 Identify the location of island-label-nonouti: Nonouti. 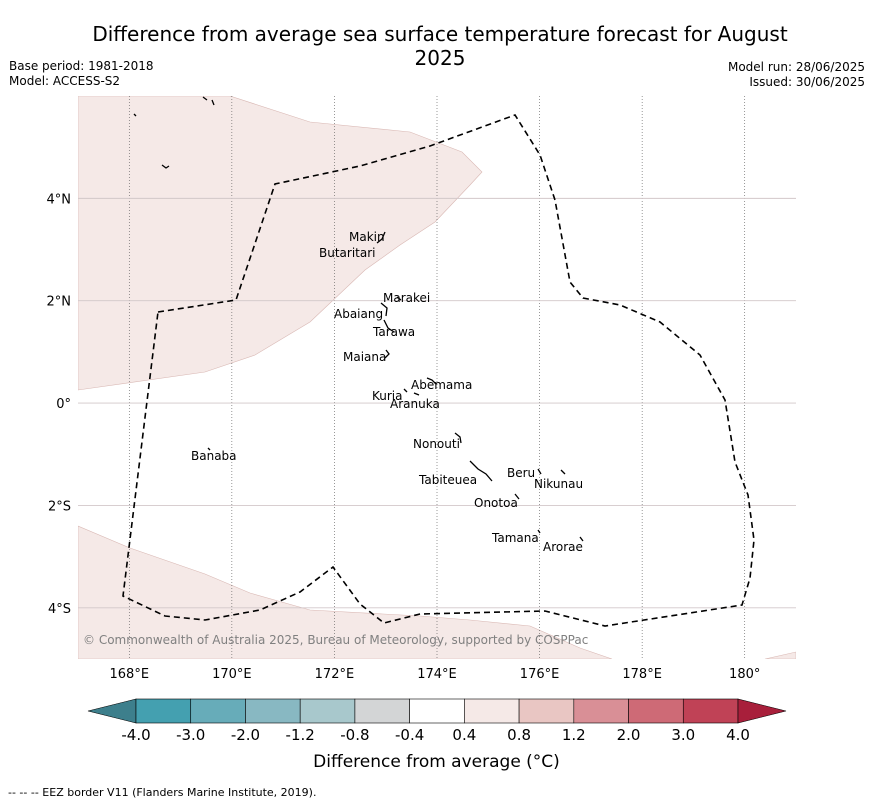
(436, 444).